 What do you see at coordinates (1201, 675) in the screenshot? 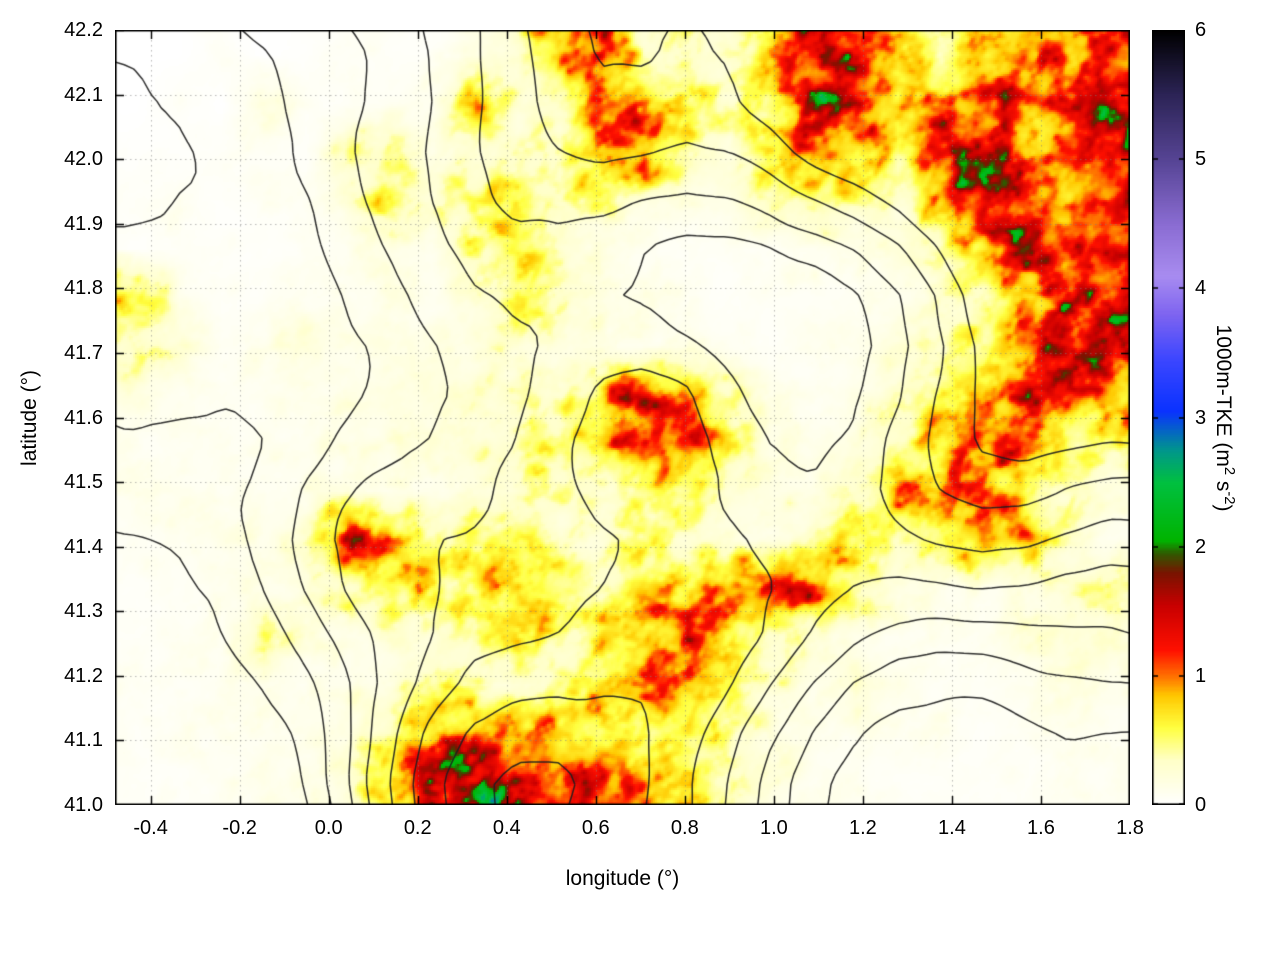
I see `colorbar-tick-label: 1` at bounding box center [1201, 675].